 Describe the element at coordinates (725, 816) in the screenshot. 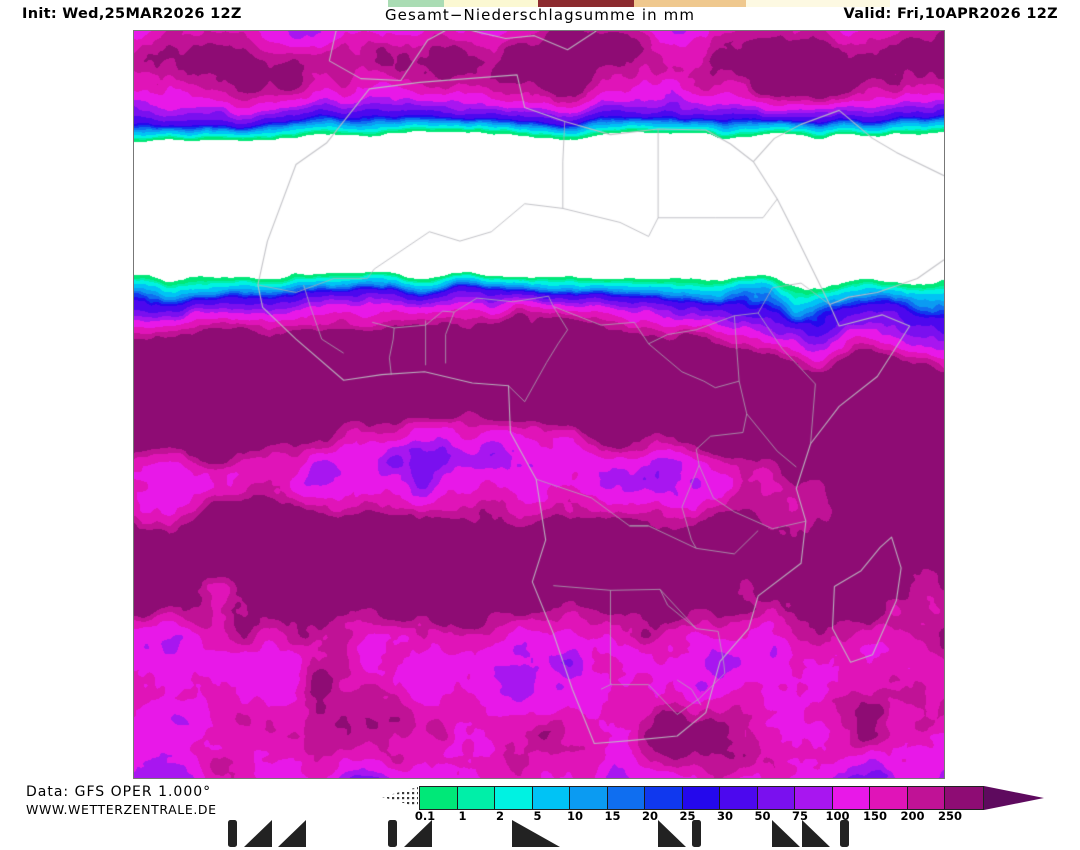

I see `colorbar-tick-30: 30` at that location.